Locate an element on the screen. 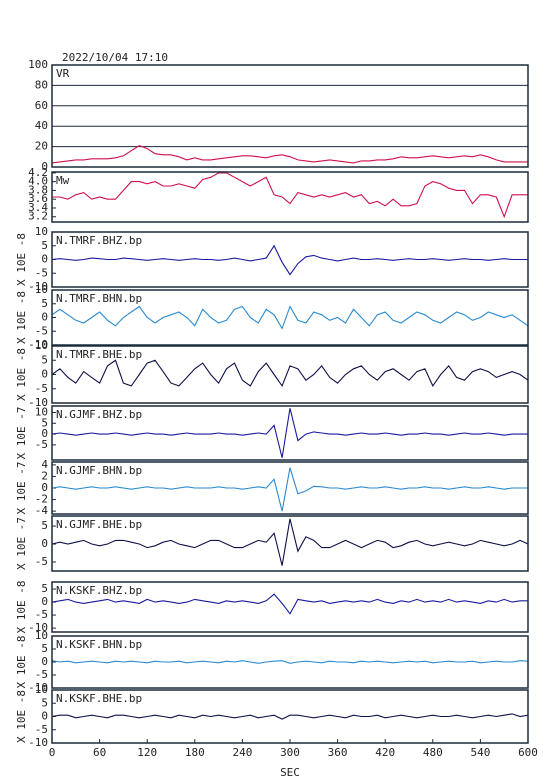  panel-label: N.KSKF.BHE.bp is located at coordinates (99, 698).